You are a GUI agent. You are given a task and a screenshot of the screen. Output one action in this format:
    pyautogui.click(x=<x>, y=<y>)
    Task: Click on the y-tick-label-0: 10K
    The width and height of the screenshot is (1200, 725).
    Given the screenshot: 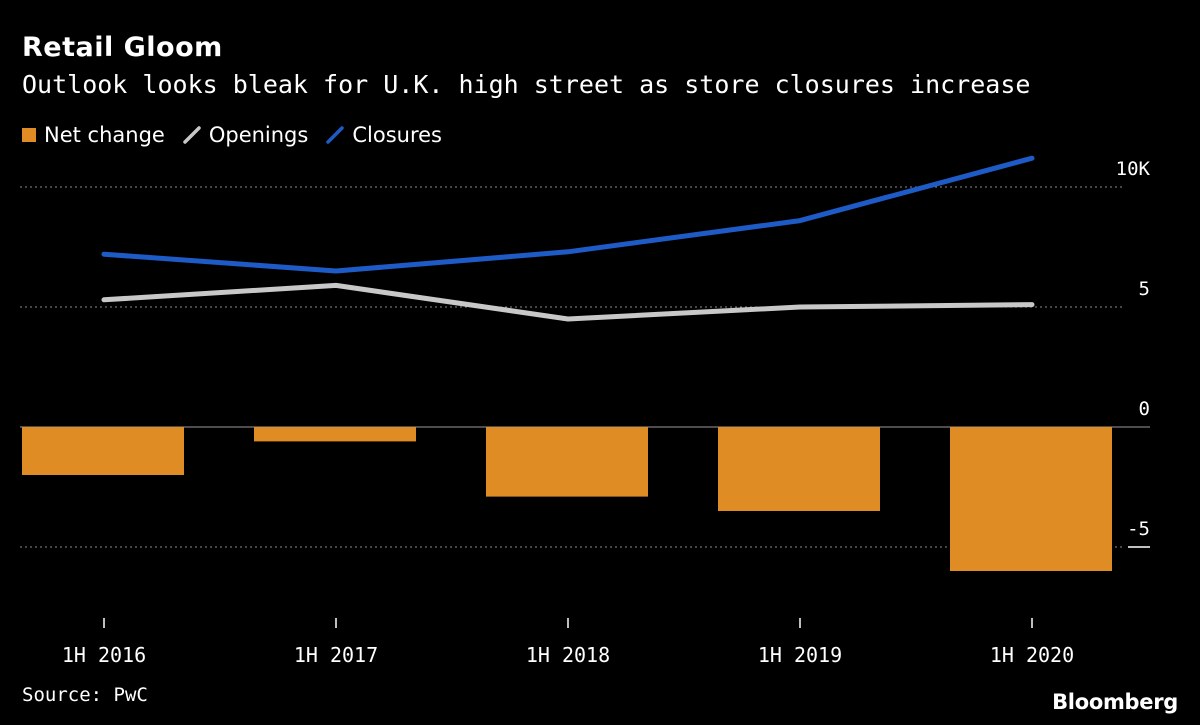 What is the action you would take?
    pyautogui.click(x=1133, y=169)
    